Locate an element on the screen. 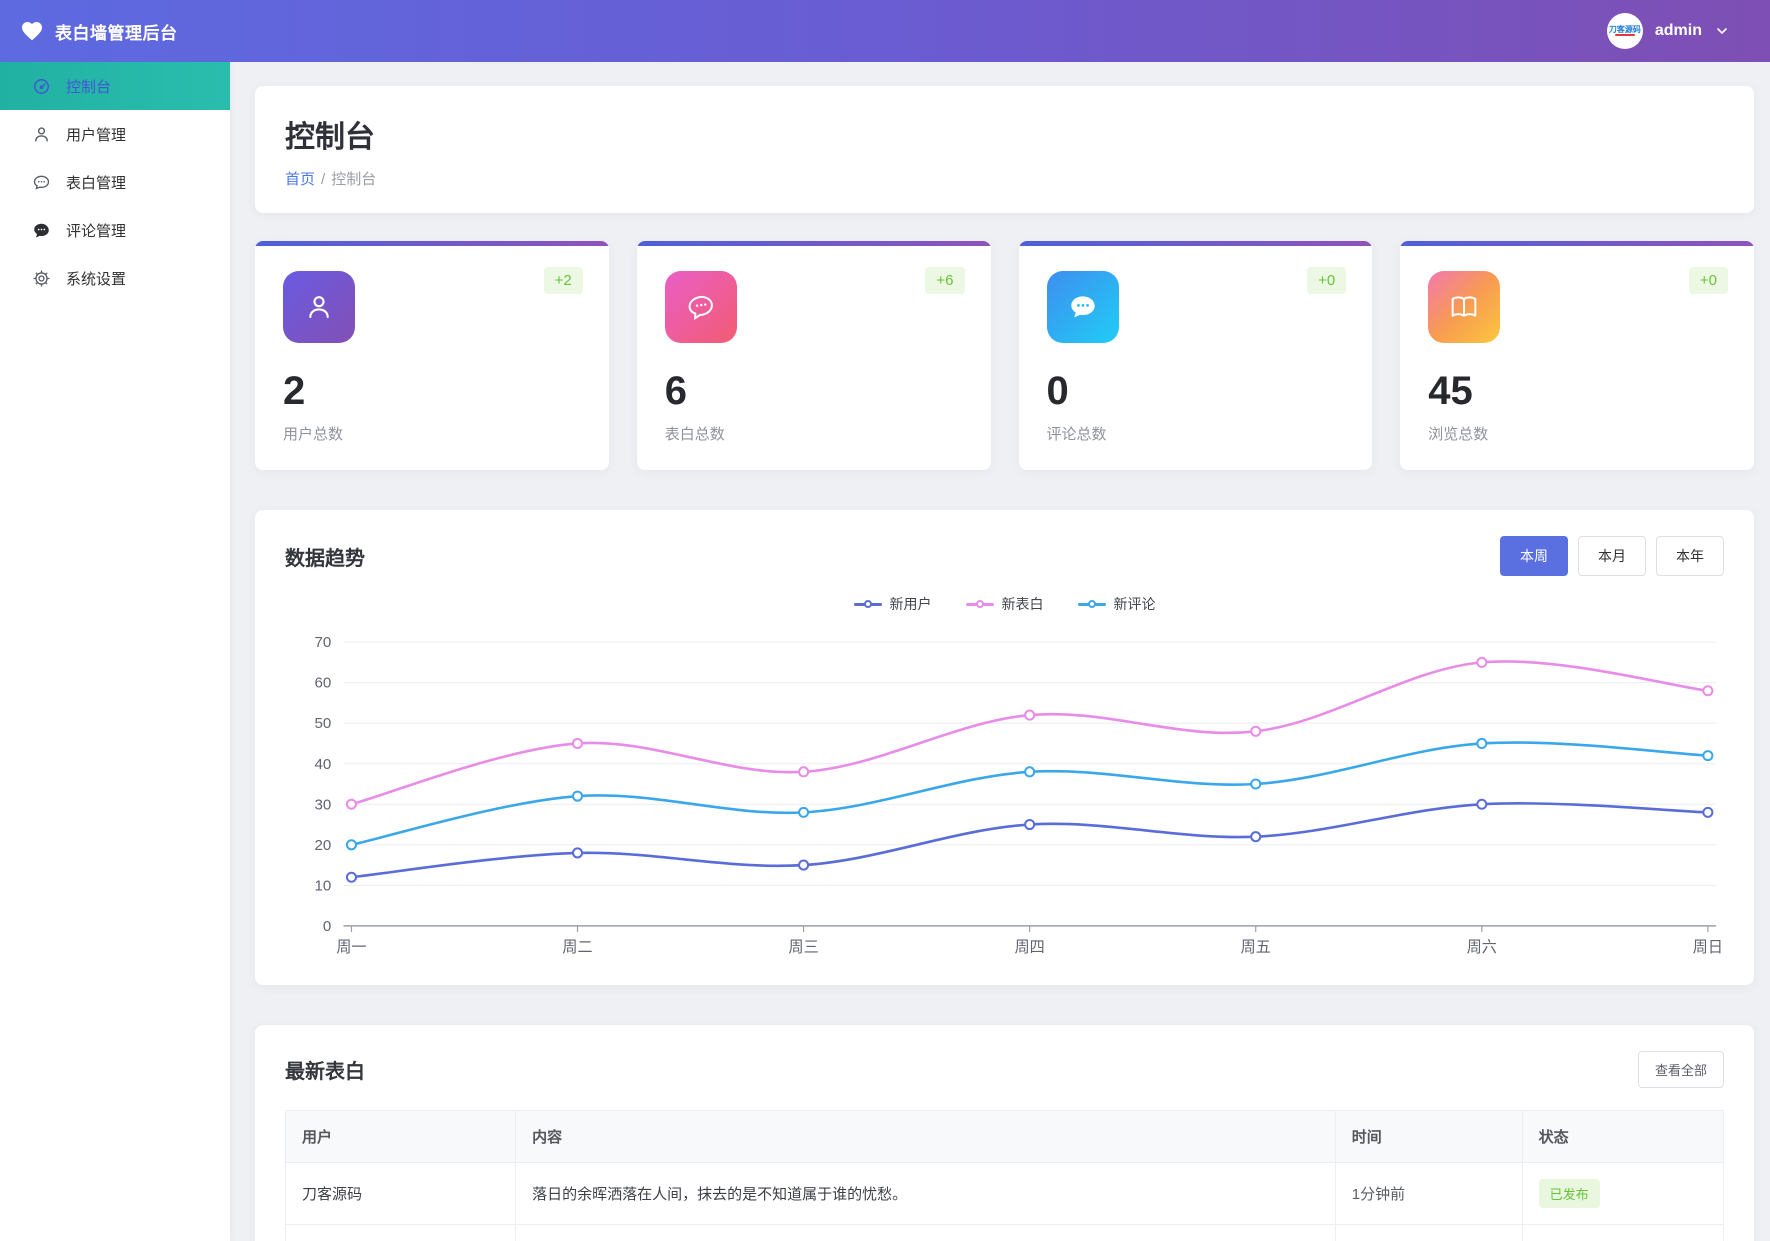 This screenshot has height=1241, width=1770. username: admin is located at coordinates (1678, 30).